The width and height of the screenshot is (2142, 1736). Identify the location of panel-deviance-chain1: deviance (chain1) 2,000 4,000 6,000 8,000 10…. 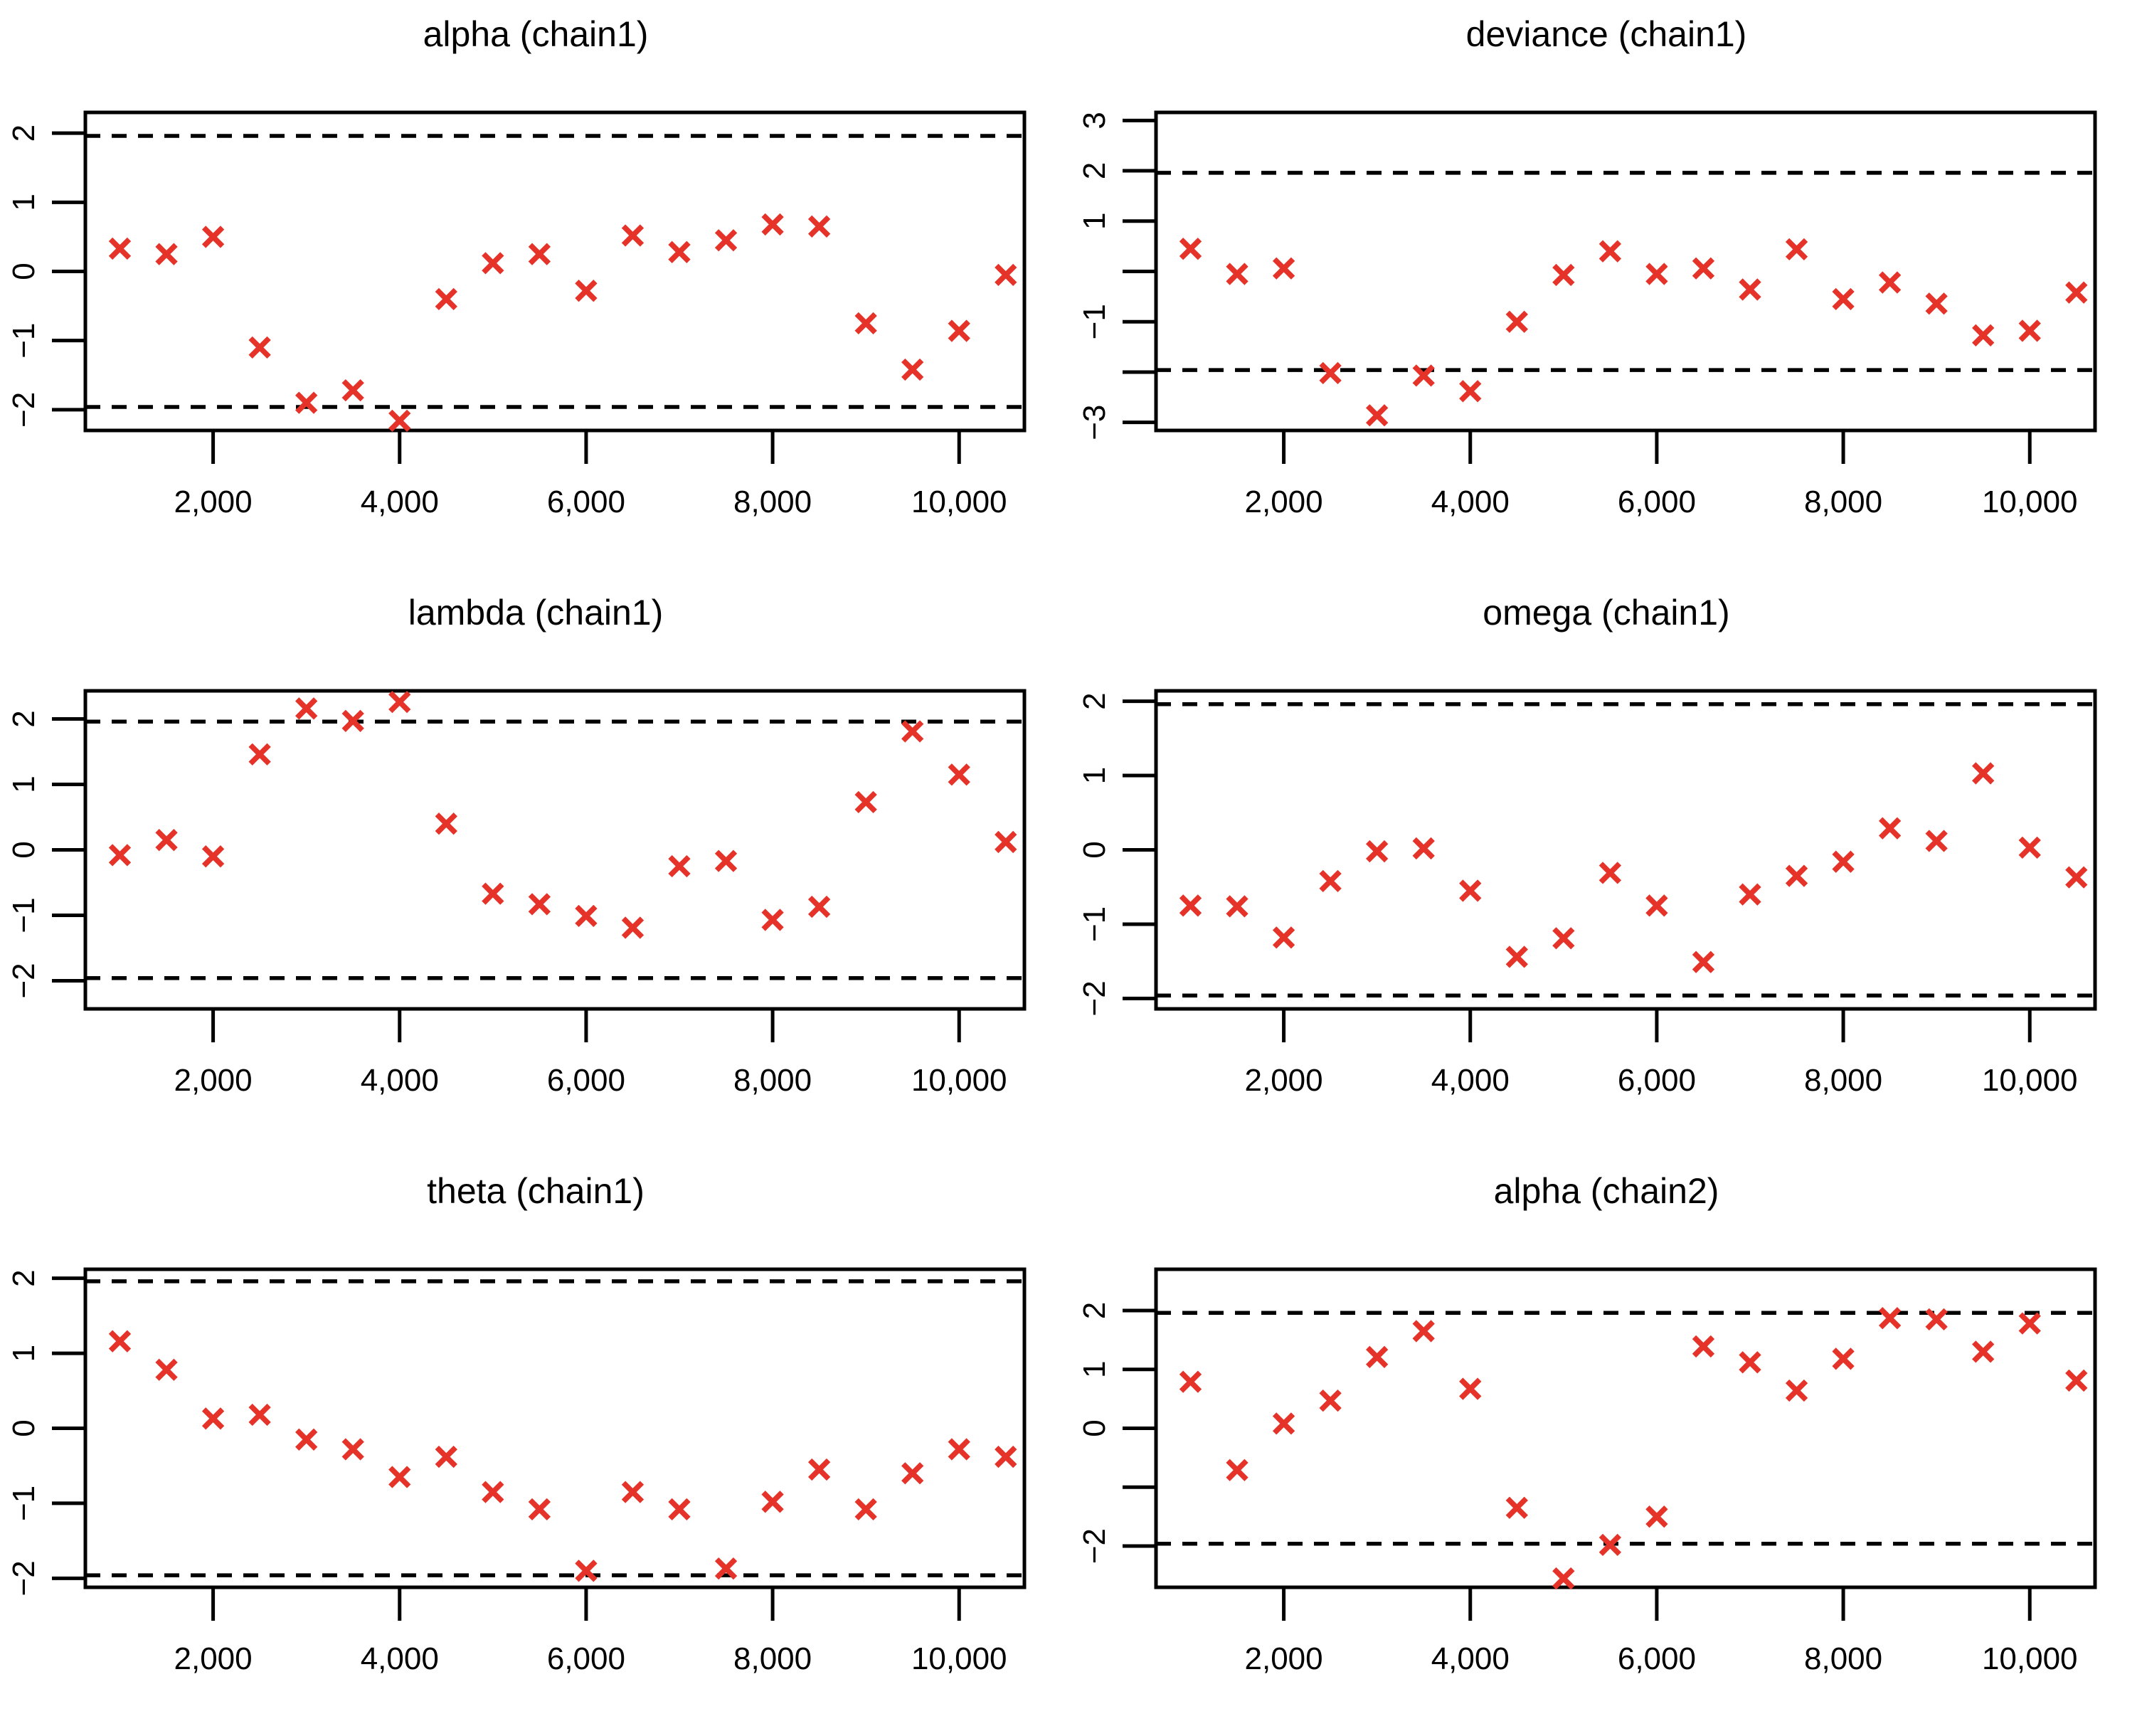
(1587, 266).